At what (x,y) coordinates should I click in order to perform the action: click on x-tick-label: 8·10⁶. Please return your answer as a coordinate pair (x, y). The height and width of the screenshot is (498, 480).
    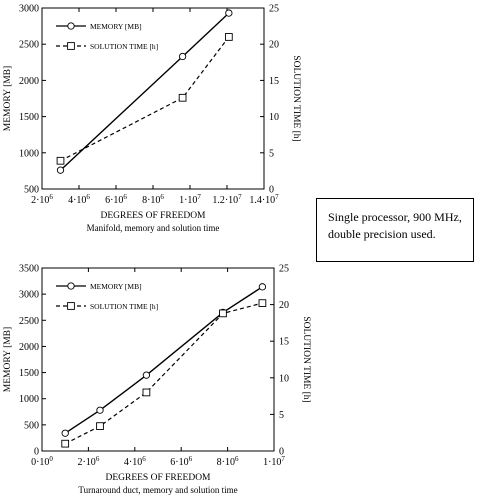
    Looking at the image, I should click on (228, 461).